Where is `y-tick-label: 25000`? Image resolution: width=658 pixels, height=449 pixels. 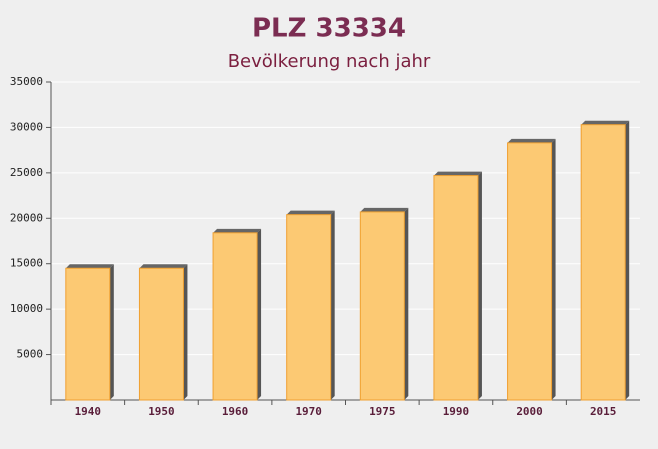
y-tick-label: 25000 is located at coordinates (26, 172).